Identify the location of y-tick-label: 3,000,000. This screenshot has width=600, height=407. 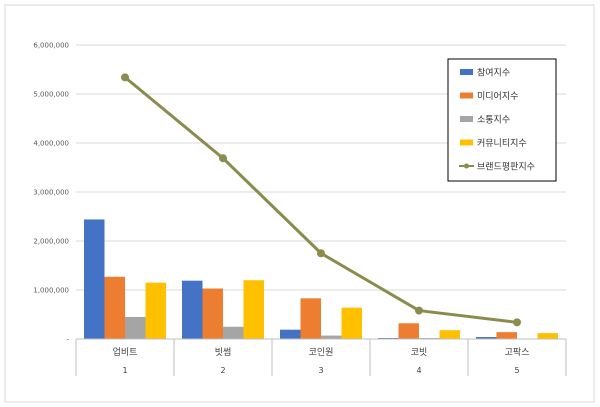
(51, 193).